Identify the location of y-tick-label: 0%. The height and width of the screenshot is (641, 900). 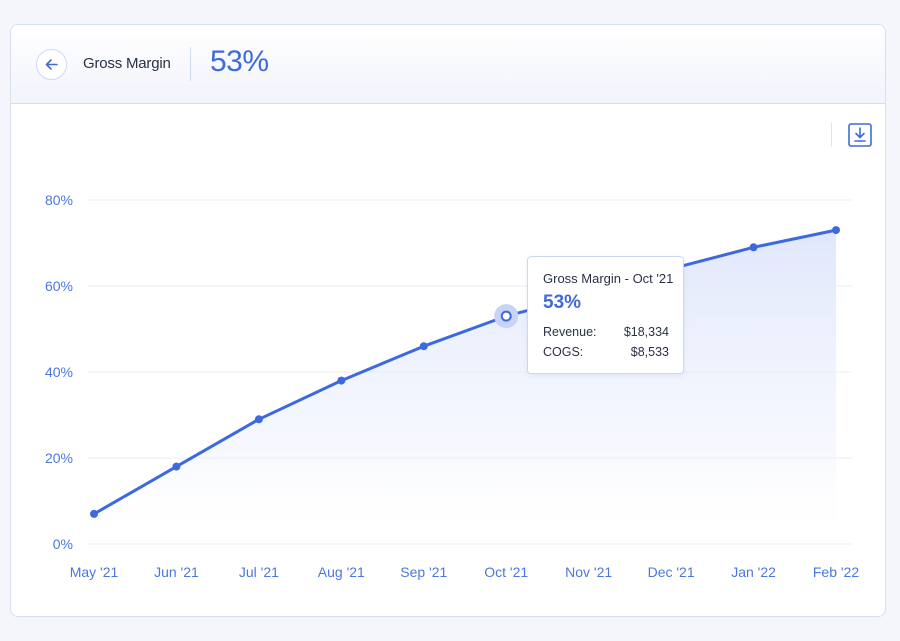
(63, 544).